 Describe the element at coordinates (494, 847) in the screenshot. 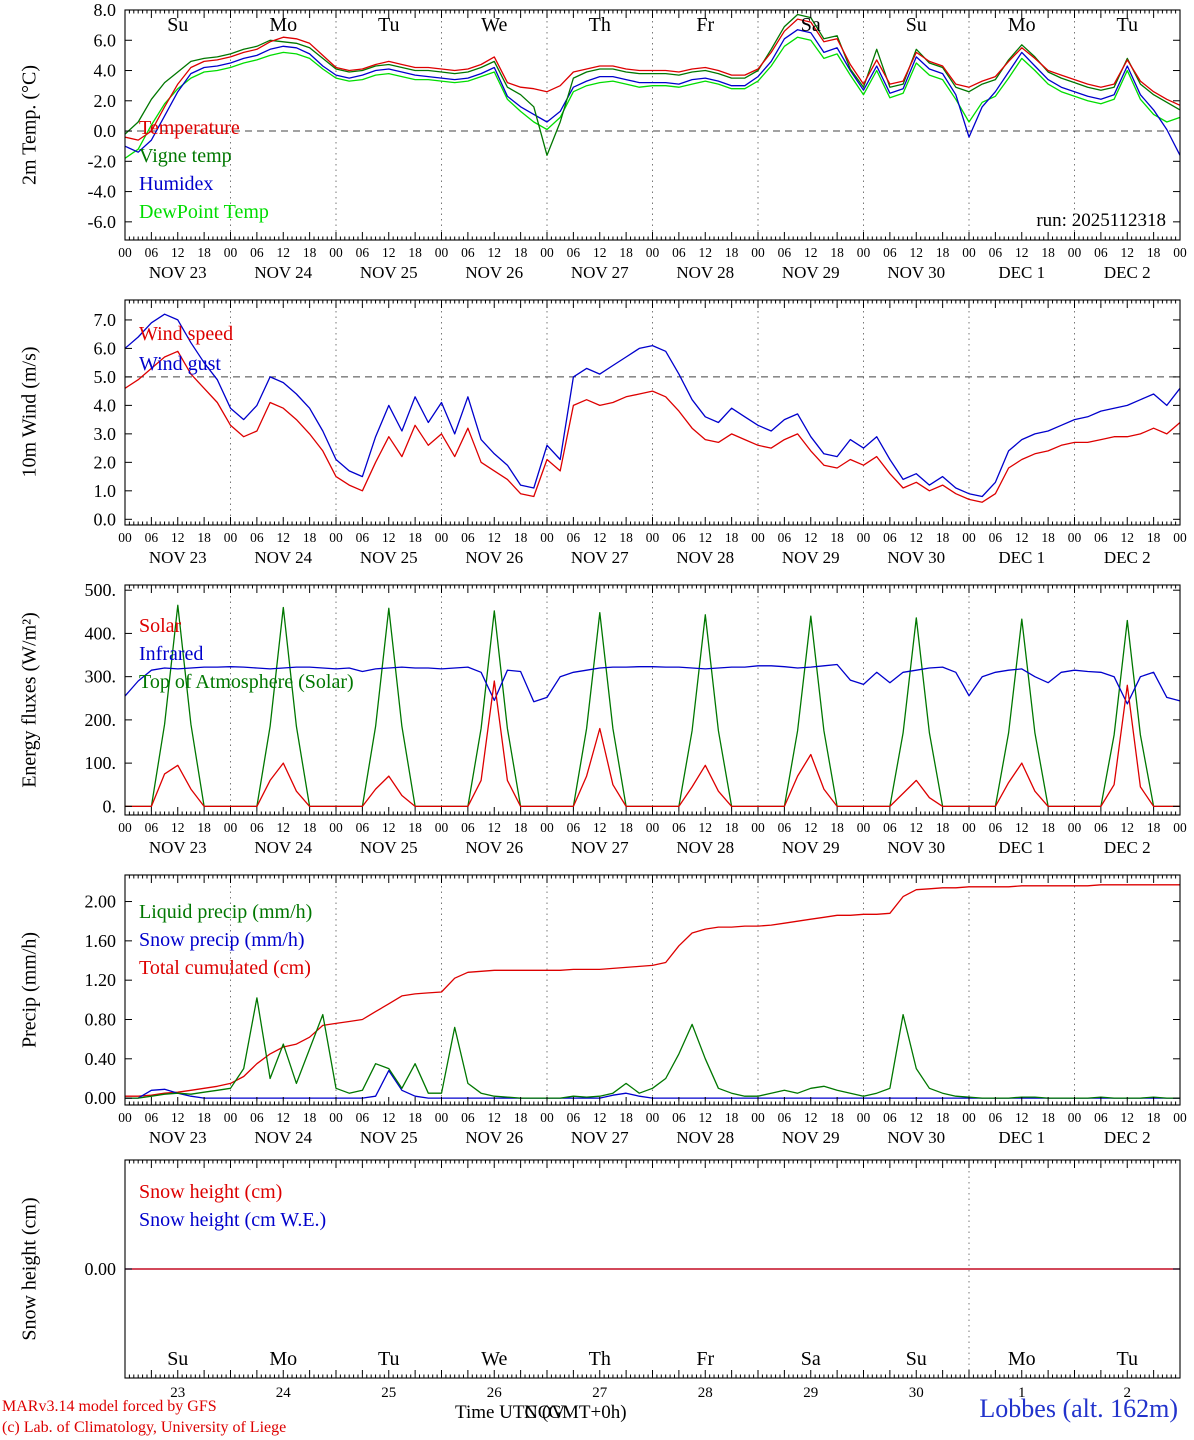

I see `date-label: NOV 26` at that location.